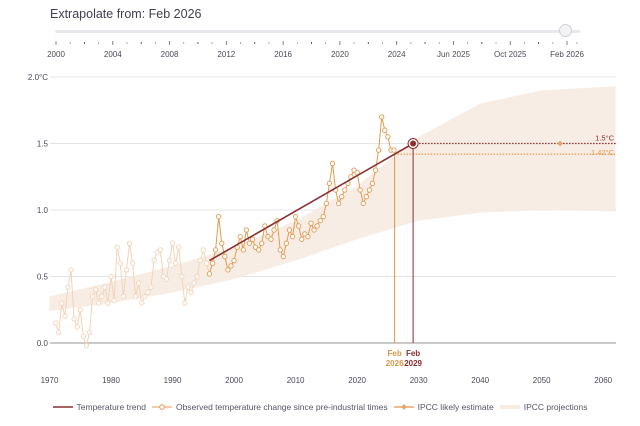  Describe the element at coordinates (170, 54) in the screenshot. I see `slider-tick-label: 2008` at that location.